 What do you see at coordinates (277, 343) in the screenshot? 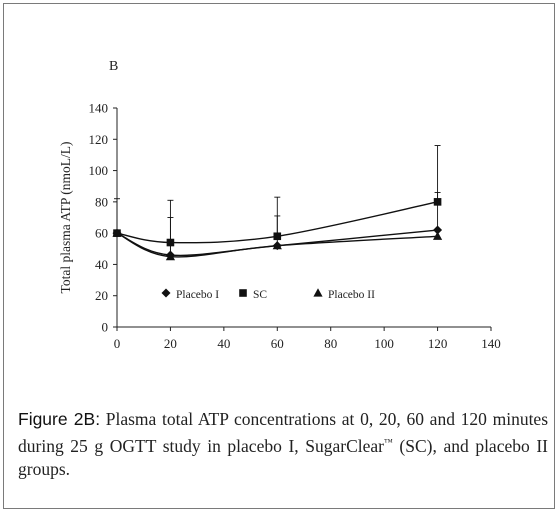
I see `x-tick-label: 60` at bounding box center [277, 343].